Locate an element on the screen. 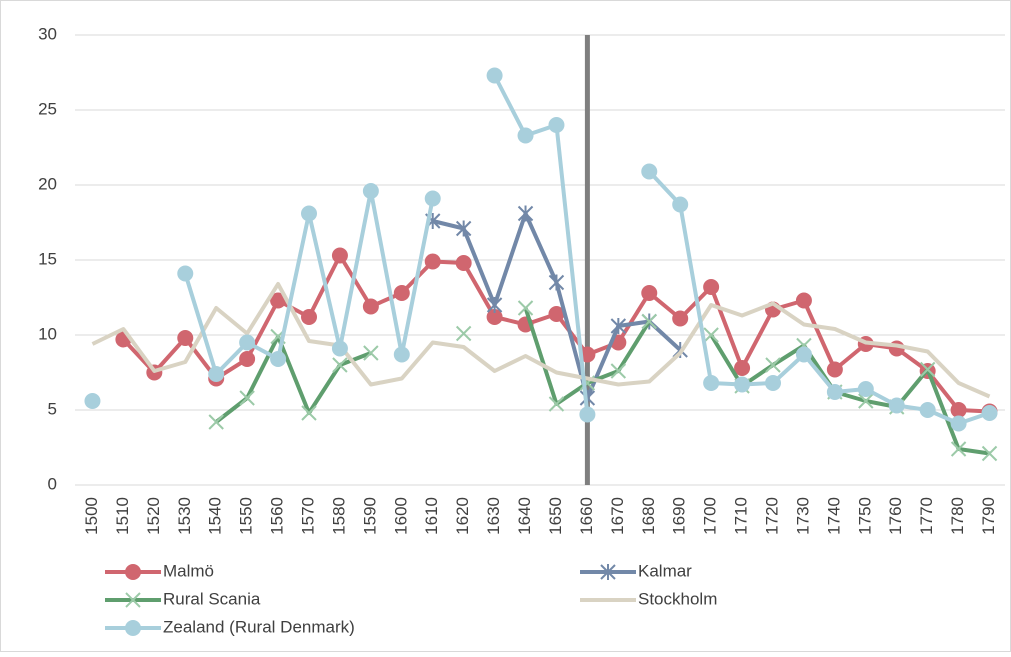 The image size is (1011, 657). x-tick-label: 1710 is located at coordinates (741, 516).